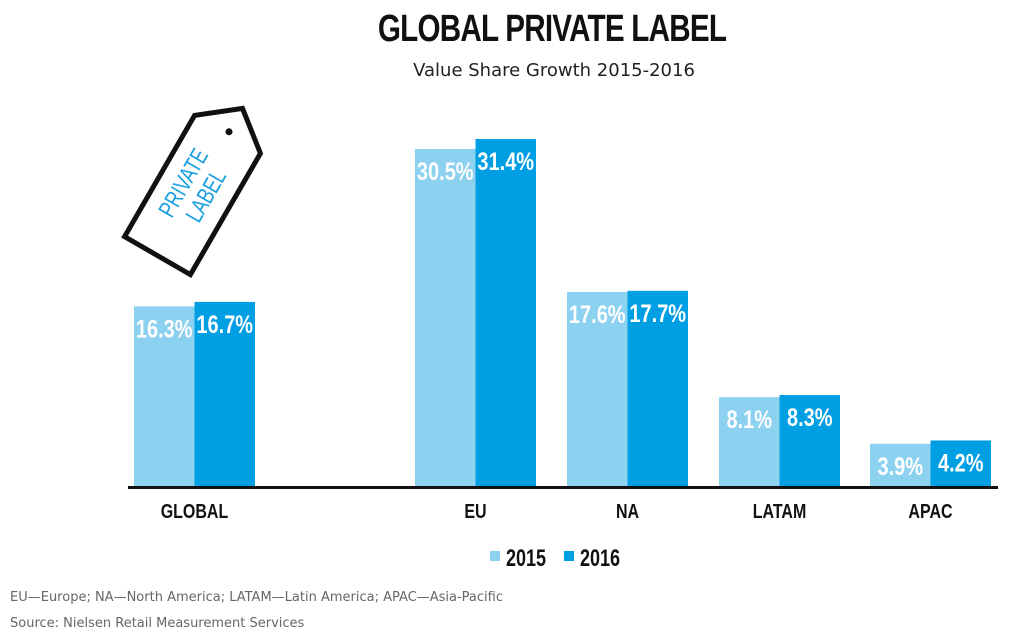 The width and height of the screenshot is (1024, 641). I want to click on chart-subtitle: Value Share Growth 2015-2016, so click(554, 70).